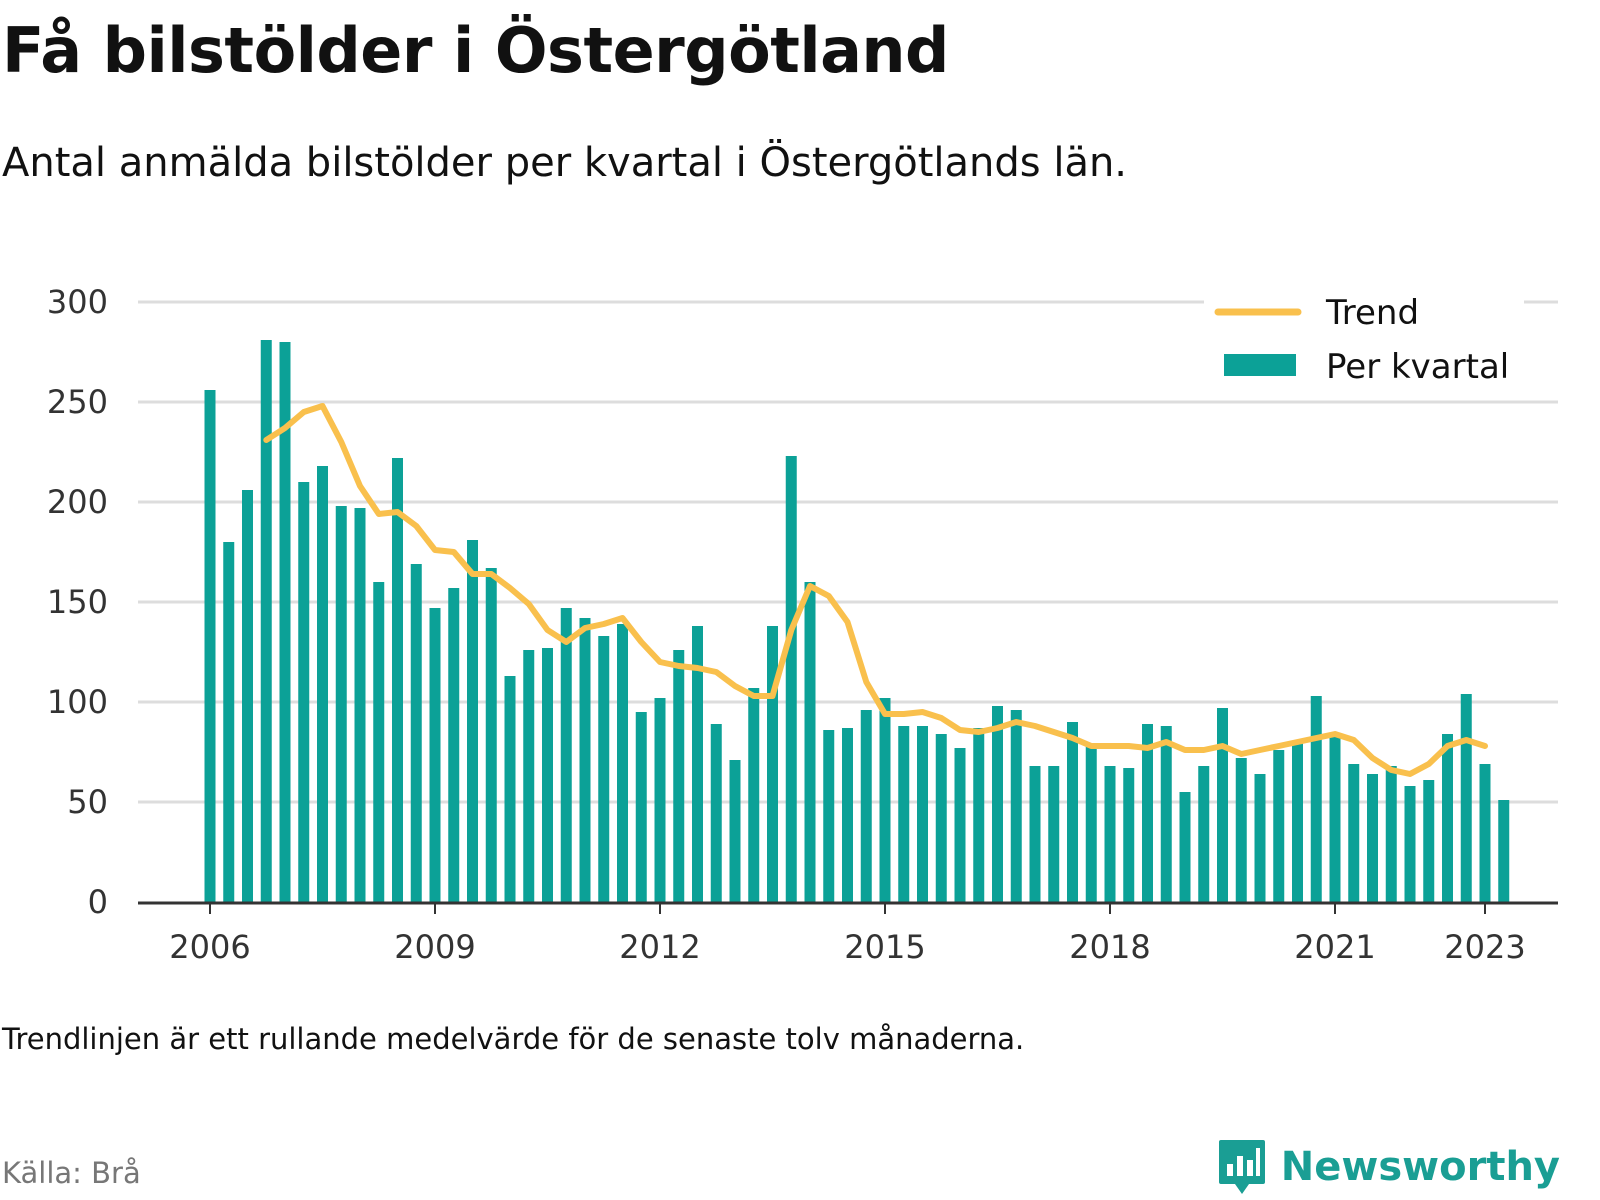 Image resolution: width=1600 pixels, height=1200 pixels. Describe the element at coordinates (1241, 1167) in the screenshot. I see `bar-chart-bubble-icon` at that location.